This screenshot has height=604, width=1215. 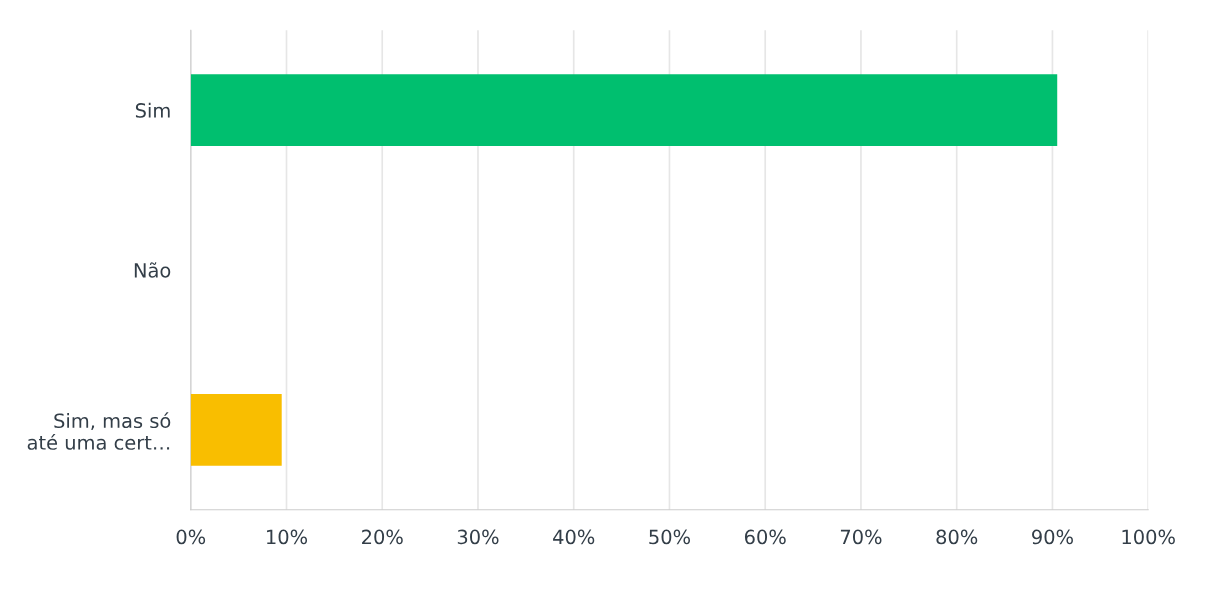 What do you see at coordinates (957, 537) in the screenshot?
I see `x-tick-label: 80%` at bounding box center [957, 537].